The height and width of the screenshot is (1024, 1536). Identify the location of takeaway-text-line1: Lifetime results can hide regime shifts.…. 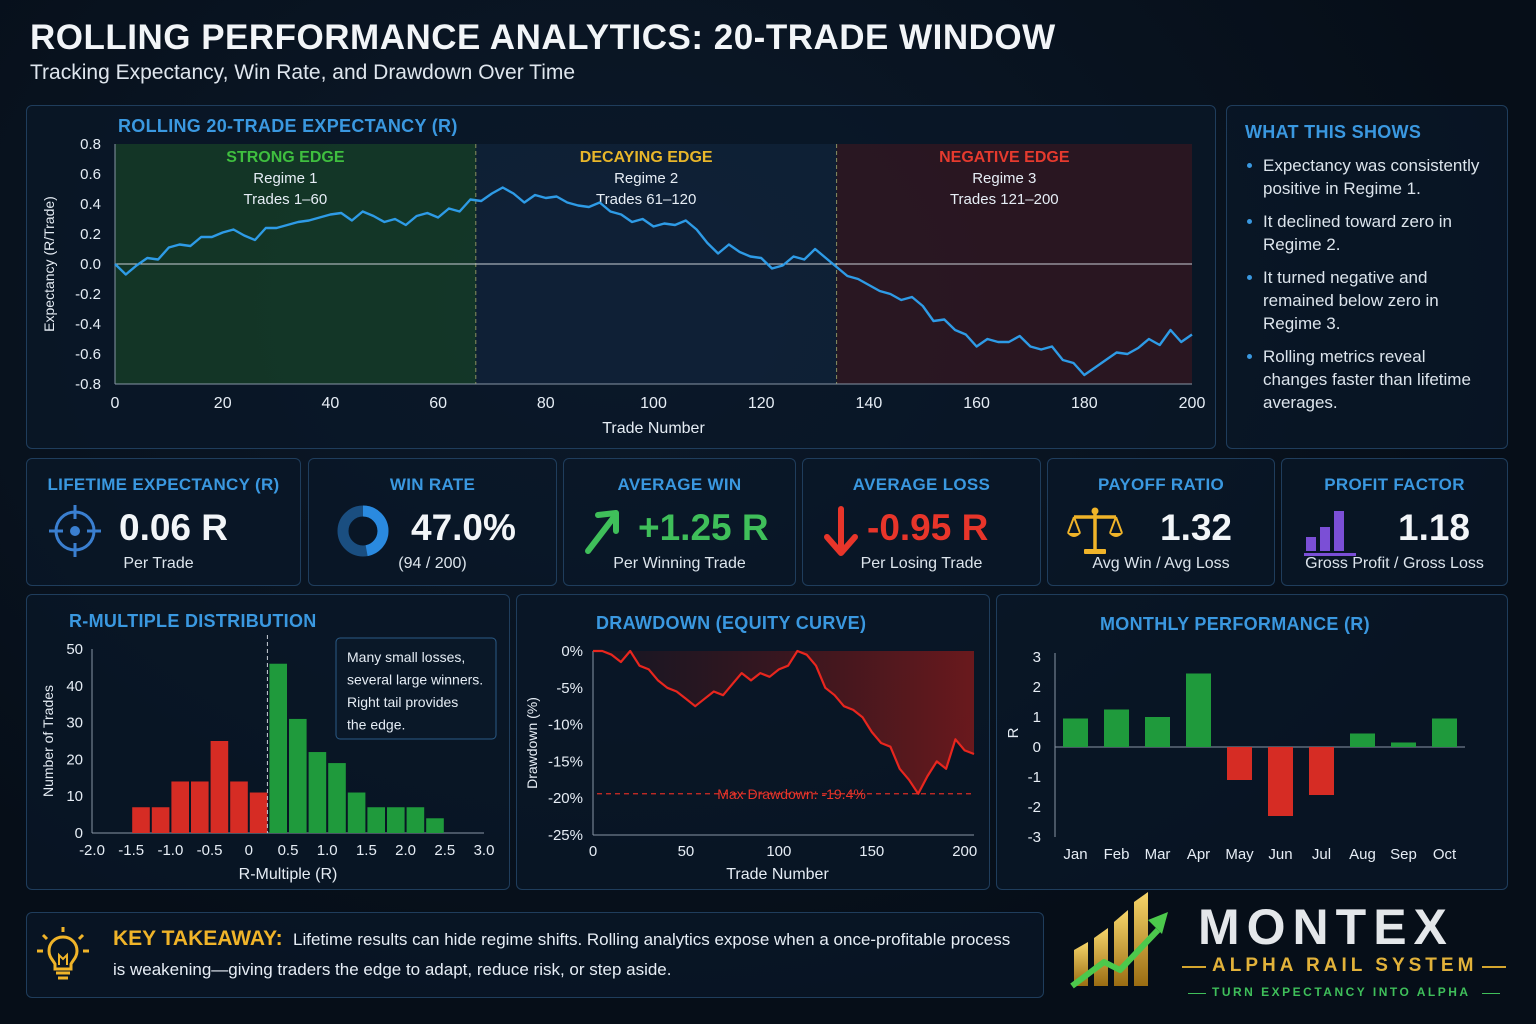
(652, 939).